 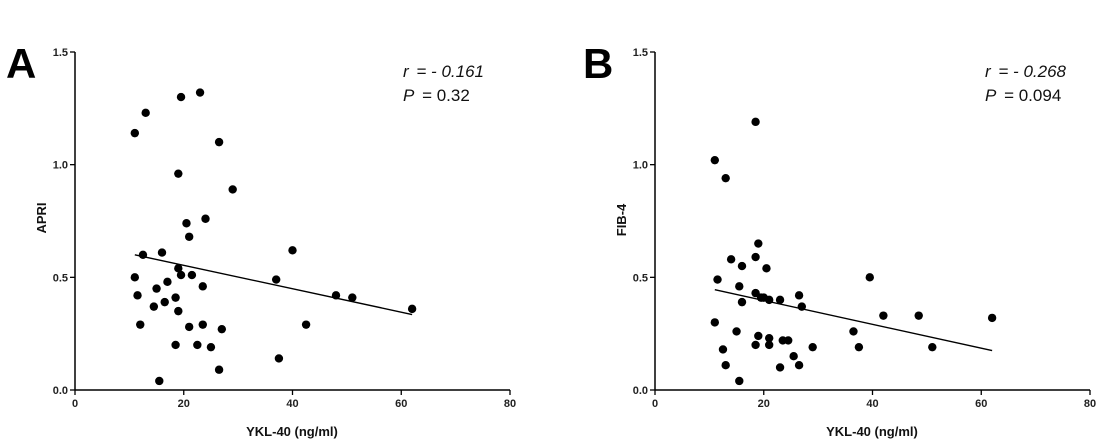 I want to click on svg-text: r = - 0.268, so click(x=1026, y=71).